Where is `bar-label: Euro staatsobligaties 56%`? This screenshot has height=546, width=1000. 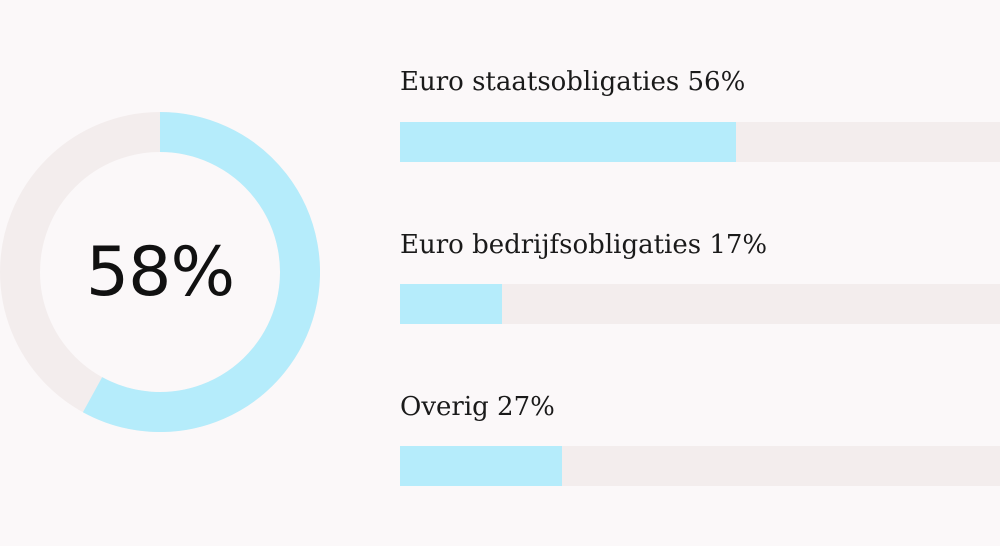
bar-label: Euro staatsobligaties 56% is located at coordinates (573, 82).